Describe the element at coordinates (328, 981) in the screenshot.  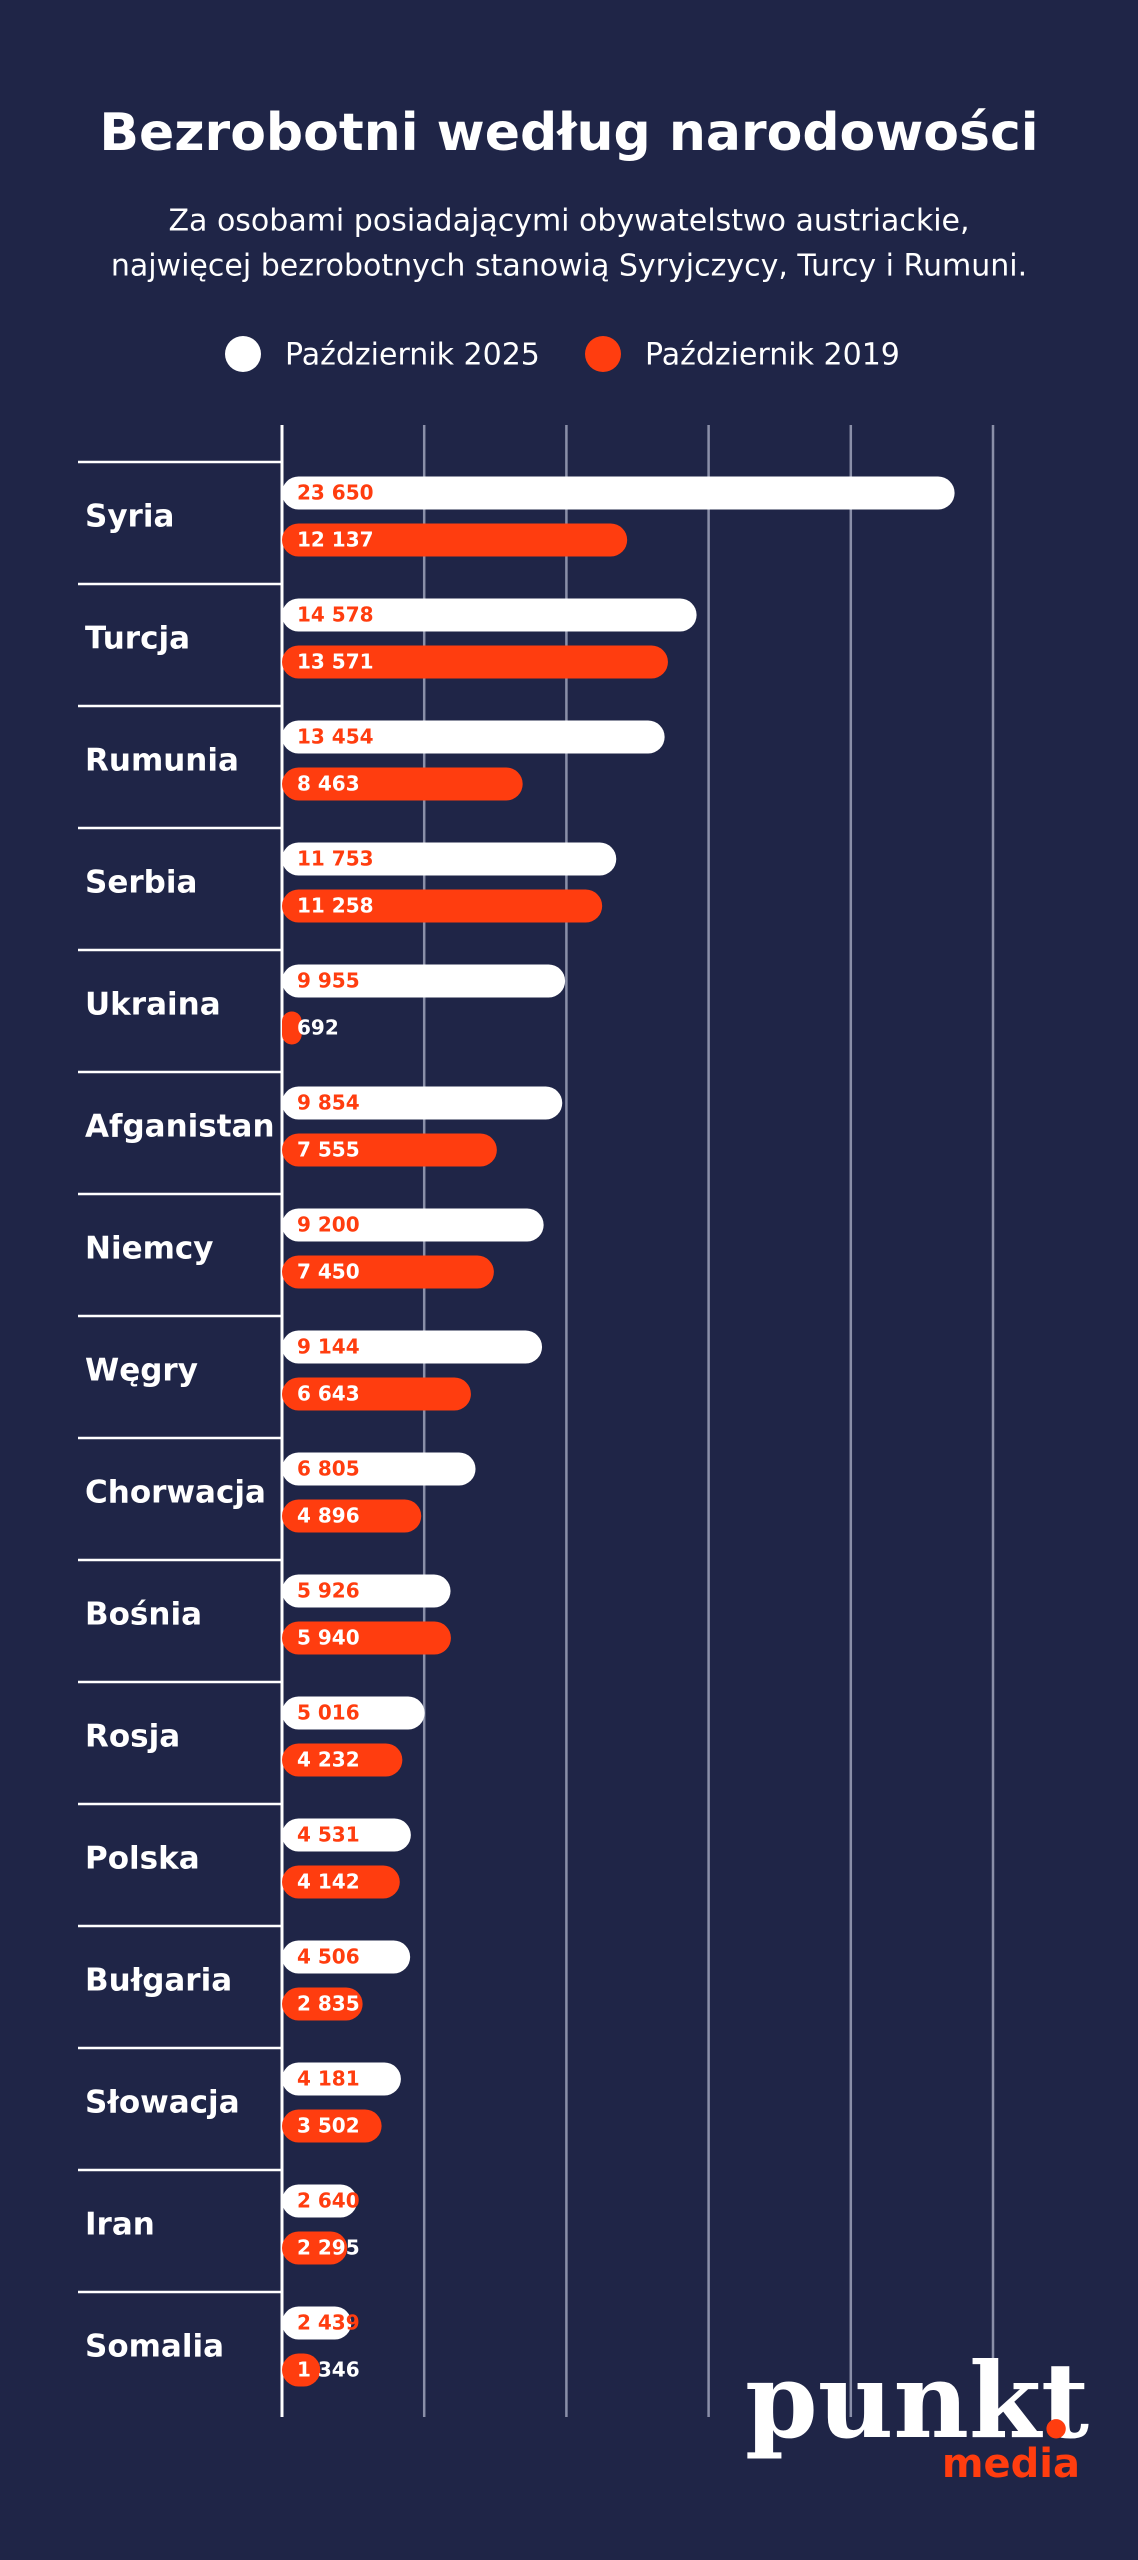
I see `value-label: 9 955` at that location.